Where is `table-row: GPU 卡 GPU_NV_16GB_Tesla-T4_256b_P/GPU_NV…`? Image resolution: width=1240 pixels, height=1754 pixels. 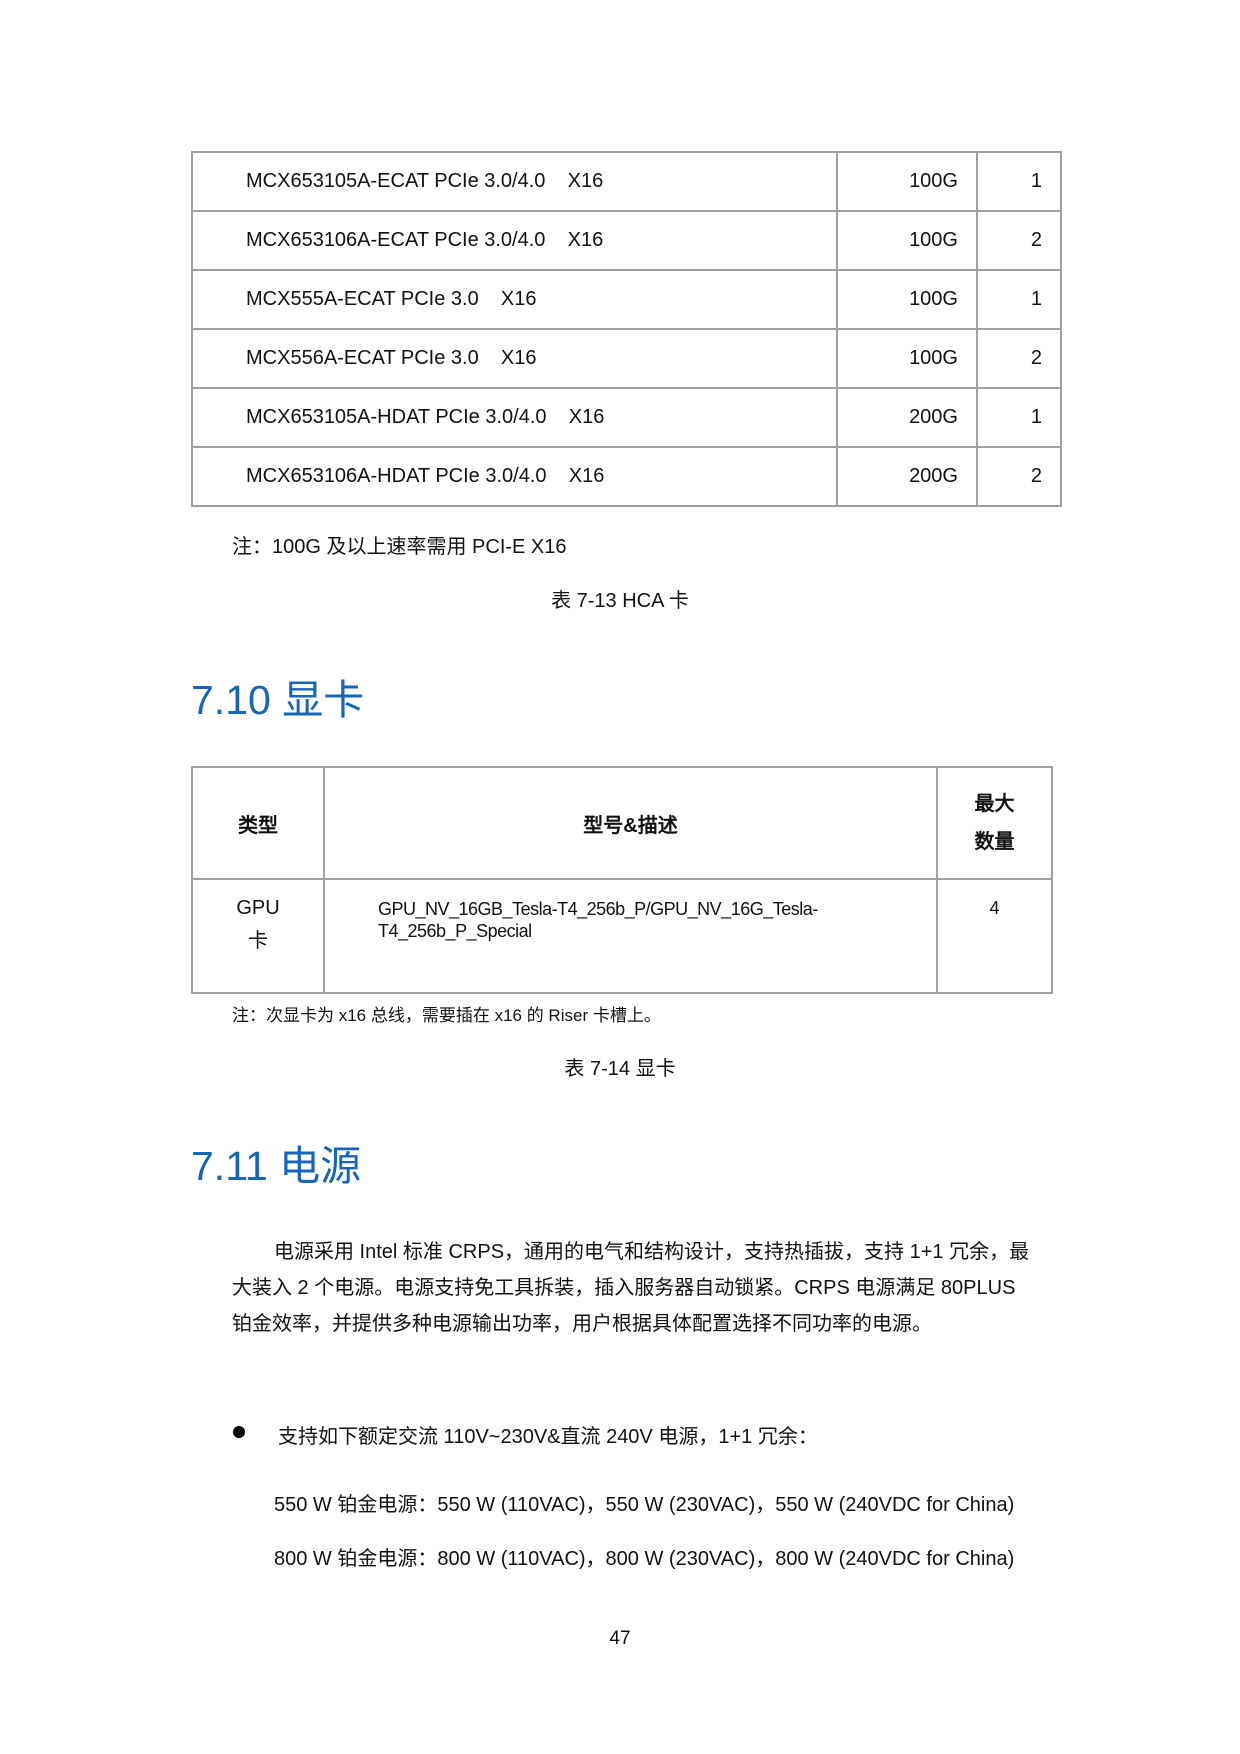 table-row: GPU 卡 GPU_NV_16GB_Tesla-T4_256b_P/GPU_NV… is located at coordinates (622, 936).